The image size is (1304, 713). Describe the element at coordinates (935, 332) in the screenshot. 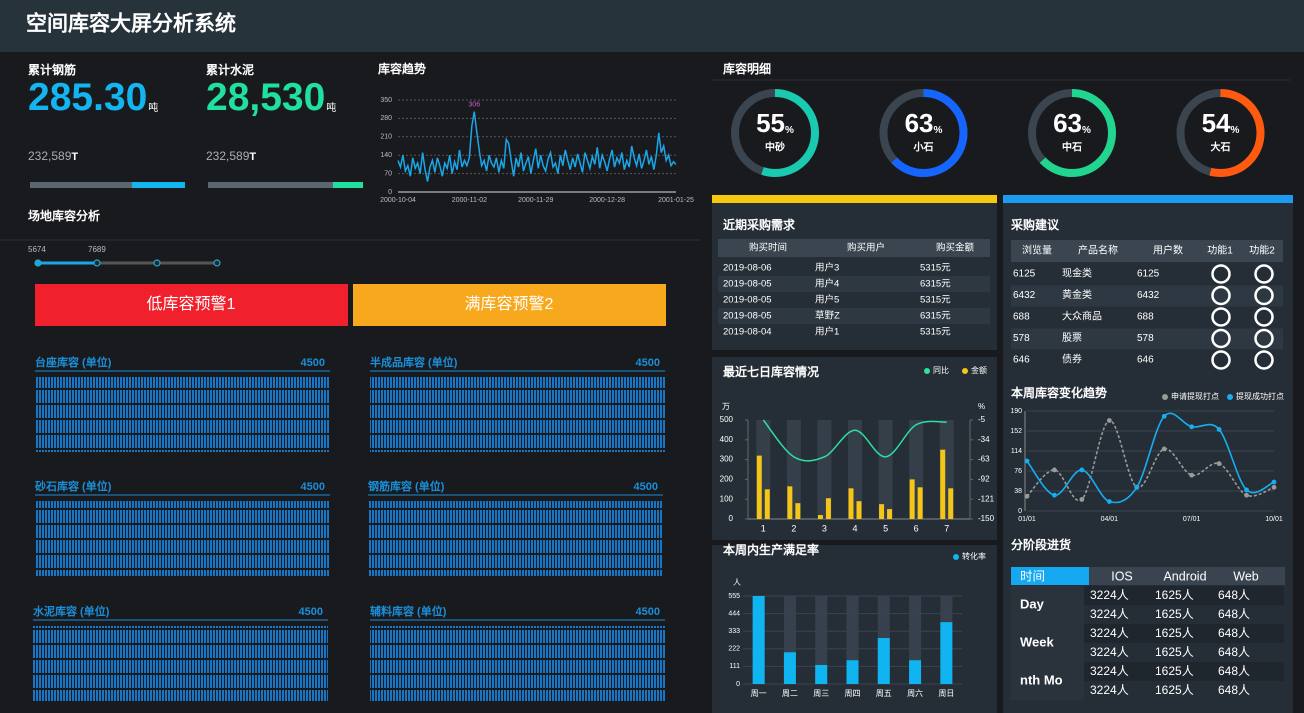

I see `table-cell: 5315元` at that location.